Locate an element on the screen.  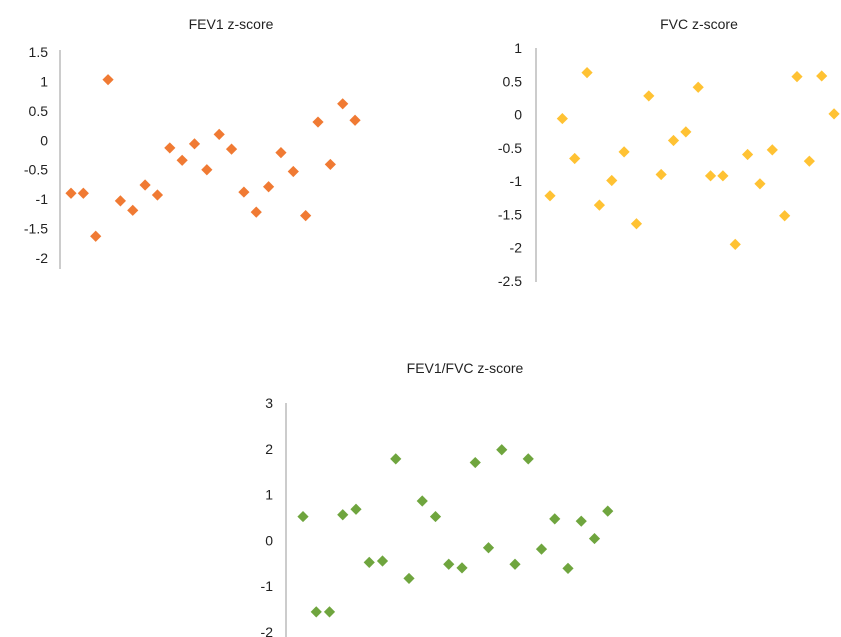
points-fev1-fvc is located at coordinates (455, 531).